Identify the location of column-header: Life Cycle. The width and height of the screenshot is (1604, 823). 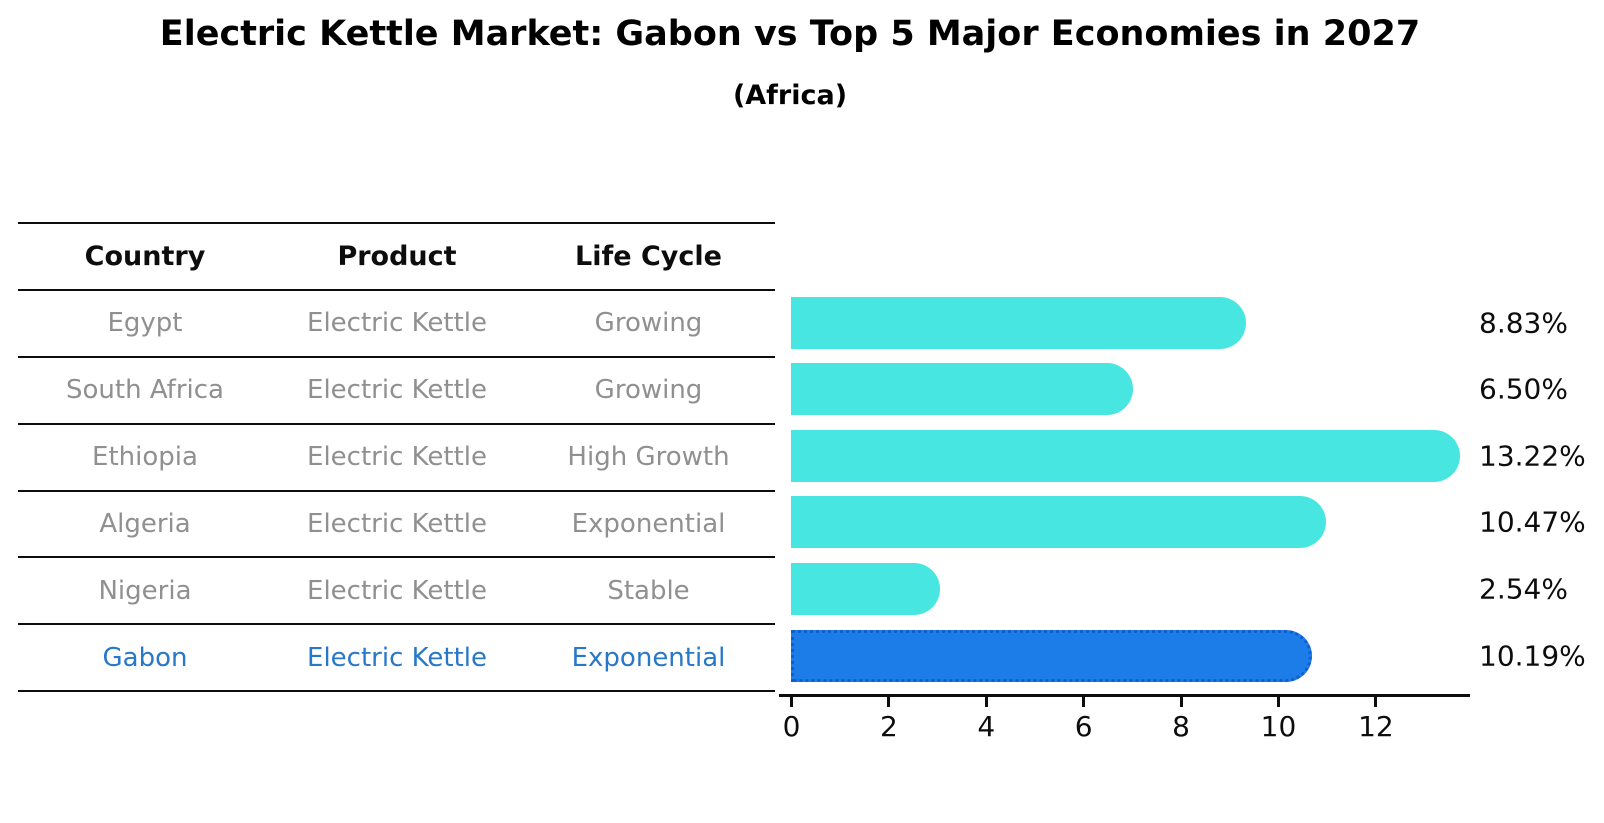
(648, 256).